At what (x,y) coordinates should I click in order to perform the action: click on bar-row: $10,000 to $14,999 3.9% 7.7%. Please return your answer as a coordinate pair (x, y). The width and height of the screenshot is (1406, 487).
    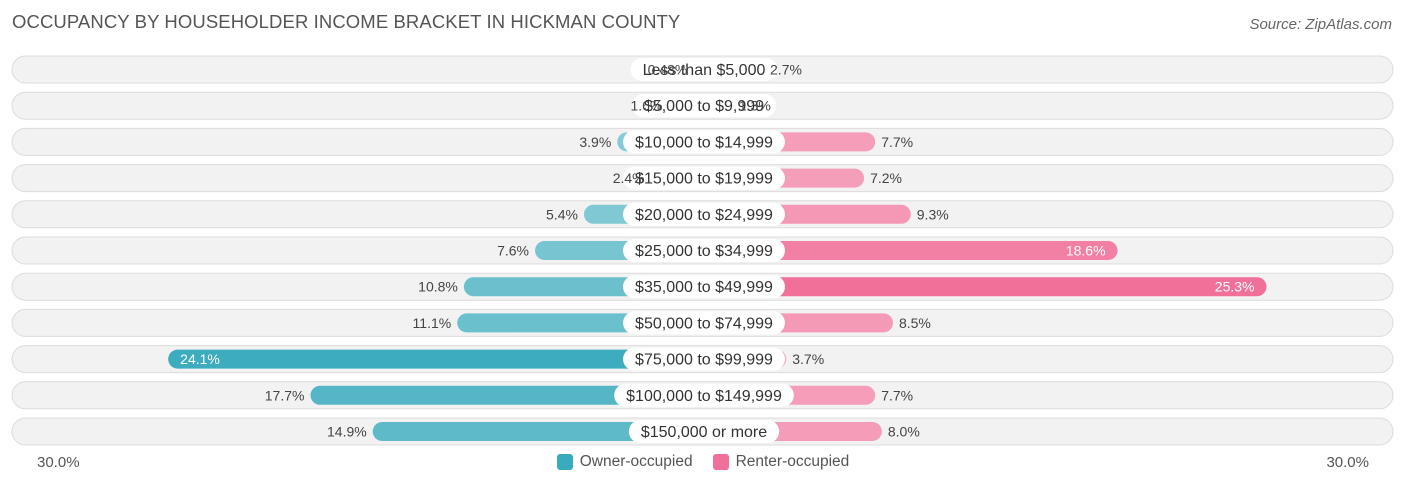
    Looking at the image, I should click on (702, 141).